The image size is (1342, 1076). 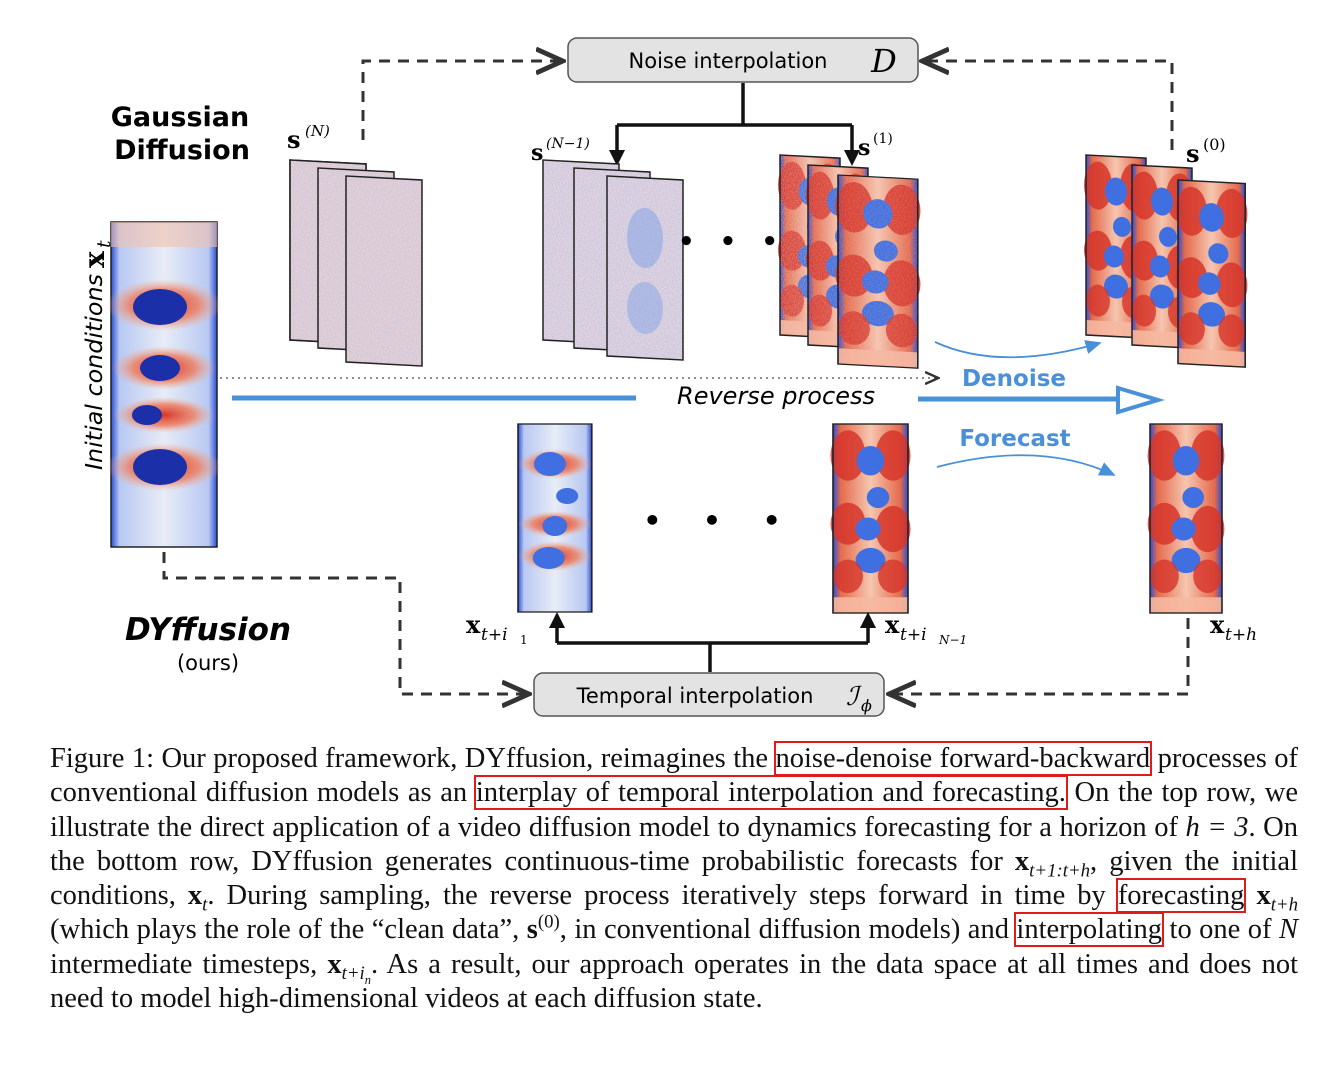 I want to click on x-t-h-label: x t+h, so click(x=1233, y=627).